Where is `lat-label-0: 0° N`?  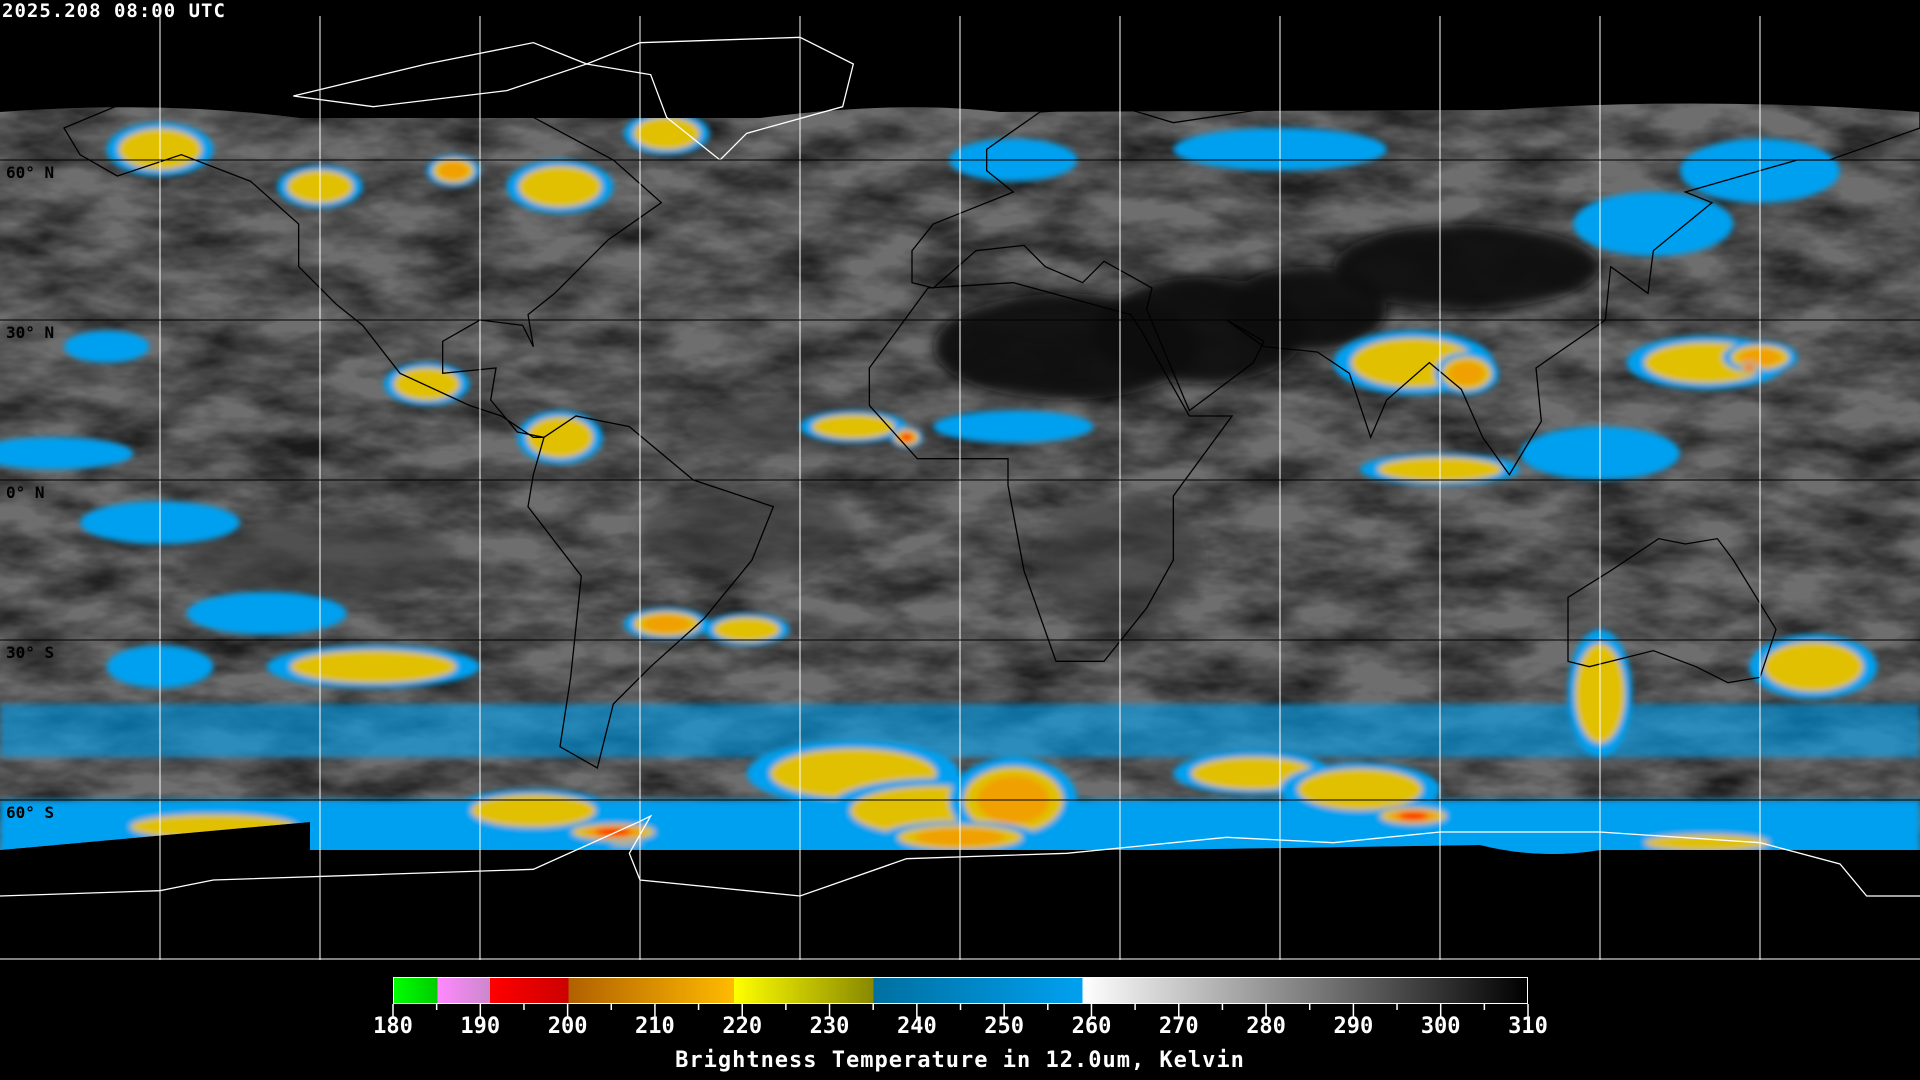 lat-label-0: 0° N is located at coordinates (25, 492).